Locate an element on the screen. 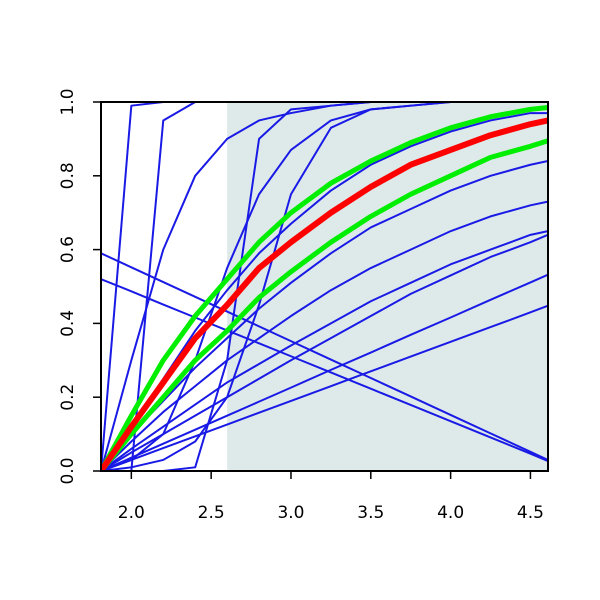 The image size is (600, 600). x-tick-label: 3.5 is located at coordinates (370, 513).